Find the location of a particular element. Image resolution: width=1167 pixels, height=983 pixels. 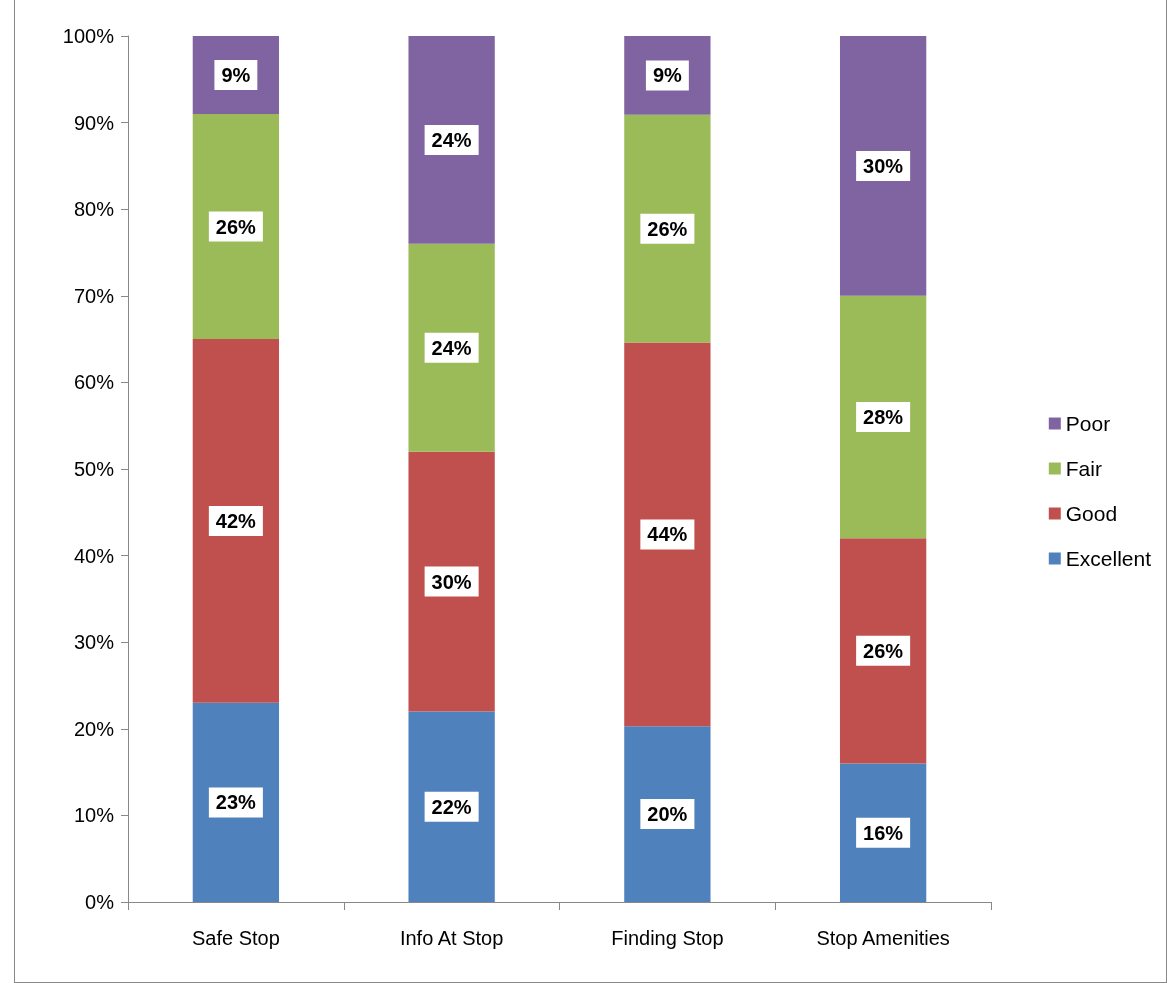

x-tick-label: Finding Stop is located at coordinates (667, 938).